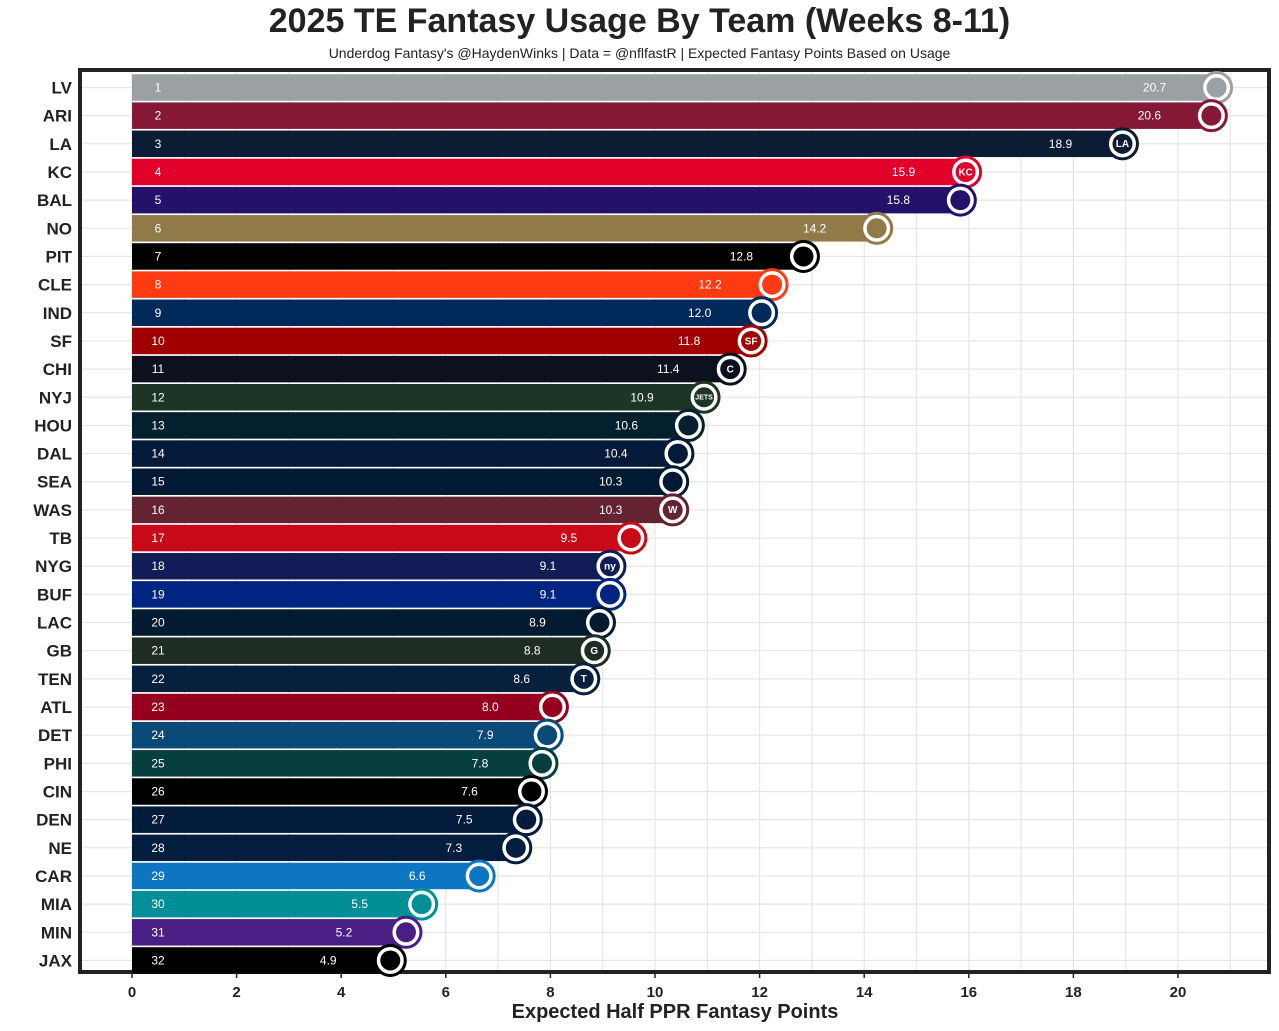 This screenshot has width=1279, height=1031. Describe the element at coordinates (54, 454) in the screenshot. I see `y-label-dal: DAL` at that location.